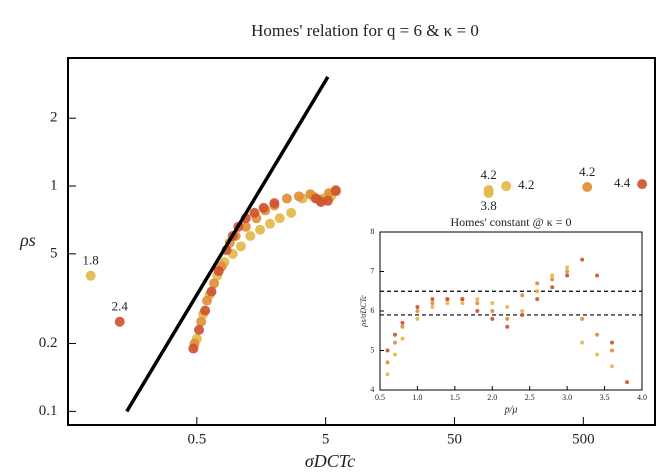 The height and width of the screenshot is (475, 665). Describe the element at coordinates (372, 389) in the screenshot. I see `y-tick-label: 4` at that location.